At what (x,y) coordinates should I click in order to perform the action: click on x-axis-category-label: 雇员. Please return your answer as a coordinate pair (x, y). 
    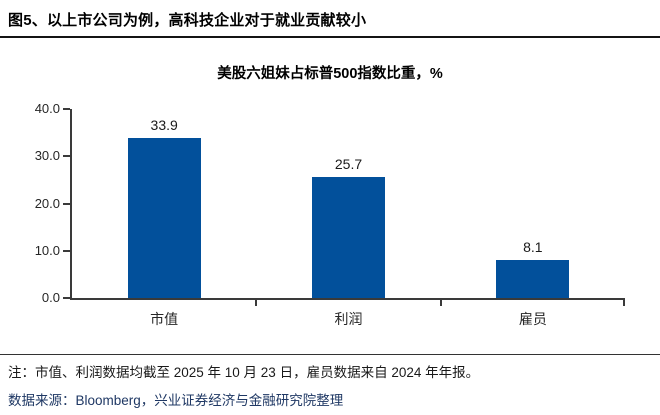
    Looking at the image, I should click on (532, 319).